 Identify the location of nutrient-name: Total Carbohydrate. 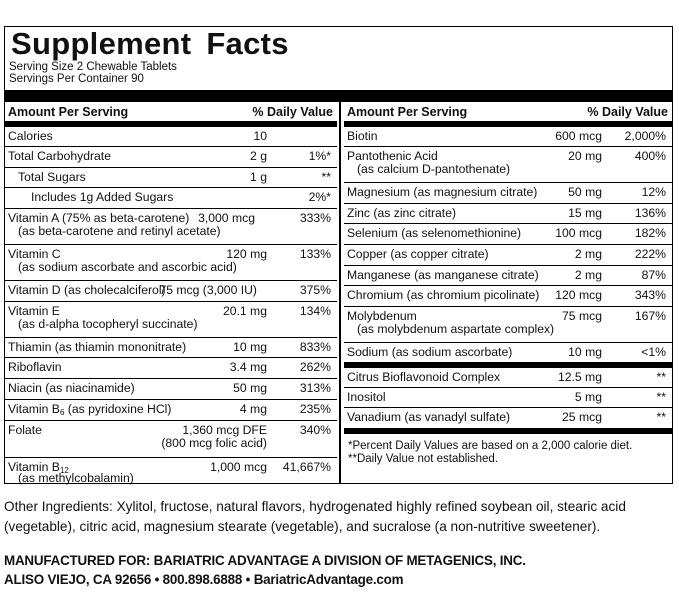
(59, 156).